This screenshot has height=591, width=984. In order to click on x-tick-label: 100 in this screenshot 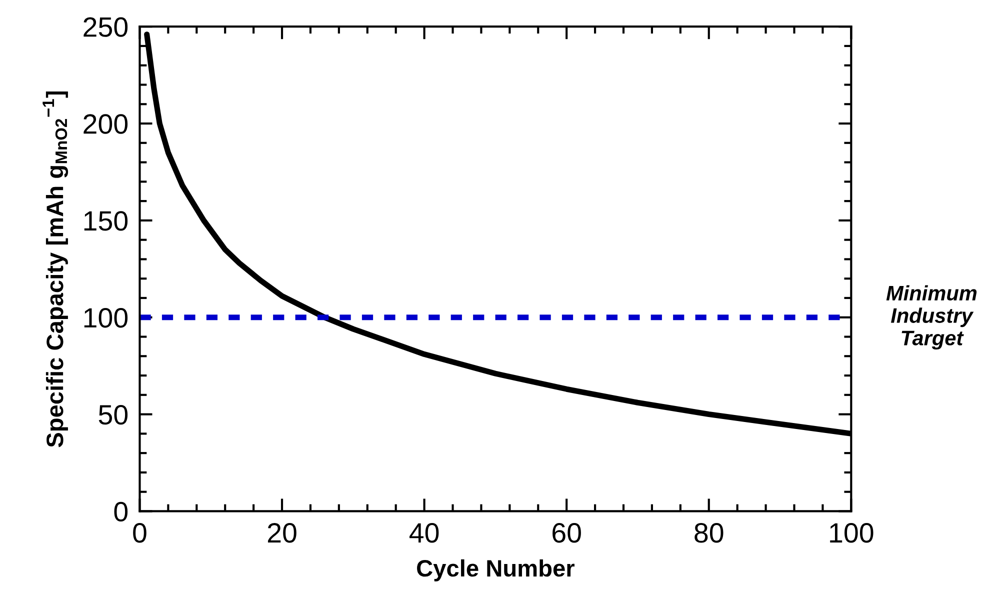, I will do `click(852, 533)`.